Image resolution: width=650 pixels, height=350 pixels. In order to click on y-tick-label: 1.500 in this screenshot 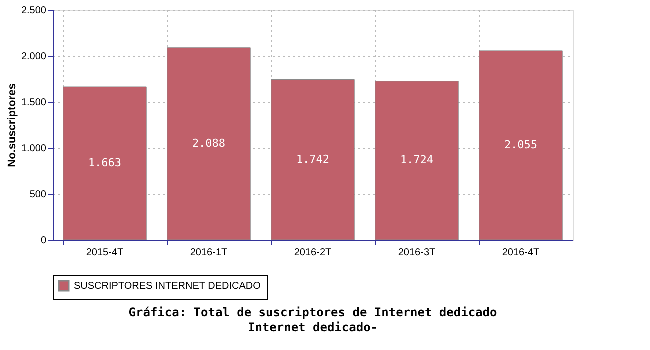, I will do `click(34, 103)`.